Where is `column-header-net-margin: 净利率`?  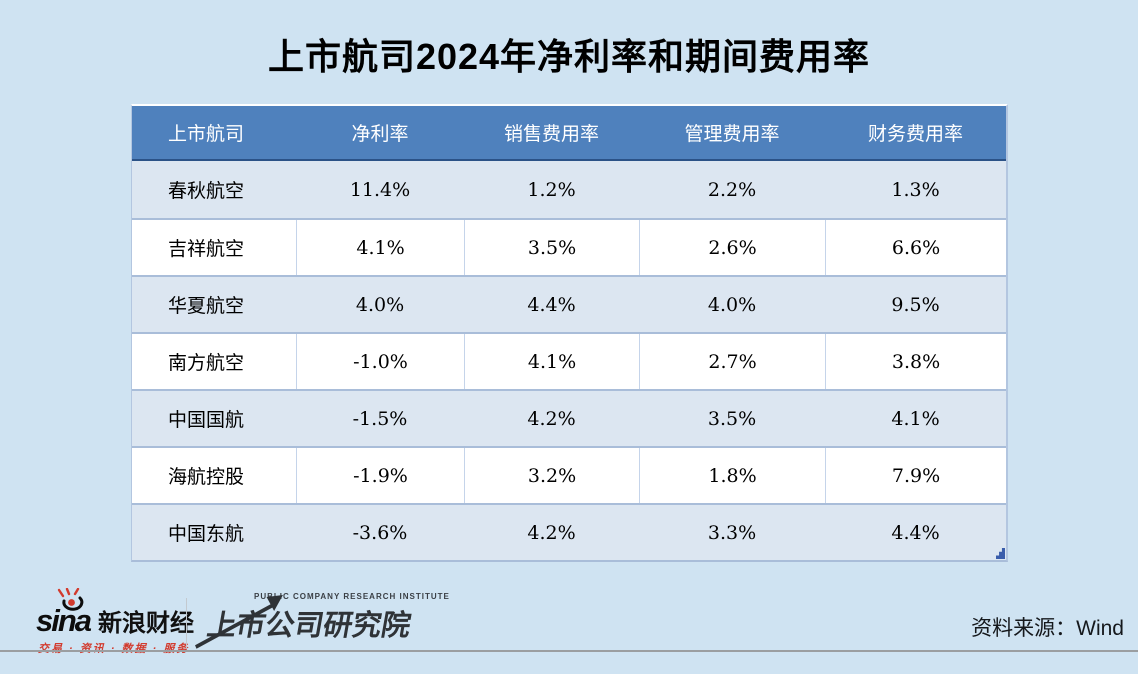
column-header-net-margin: 净利率 is located at coordinates (380, 134).